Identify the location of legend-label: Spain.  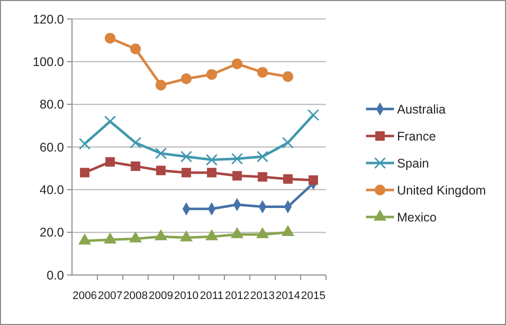
(413, 163).